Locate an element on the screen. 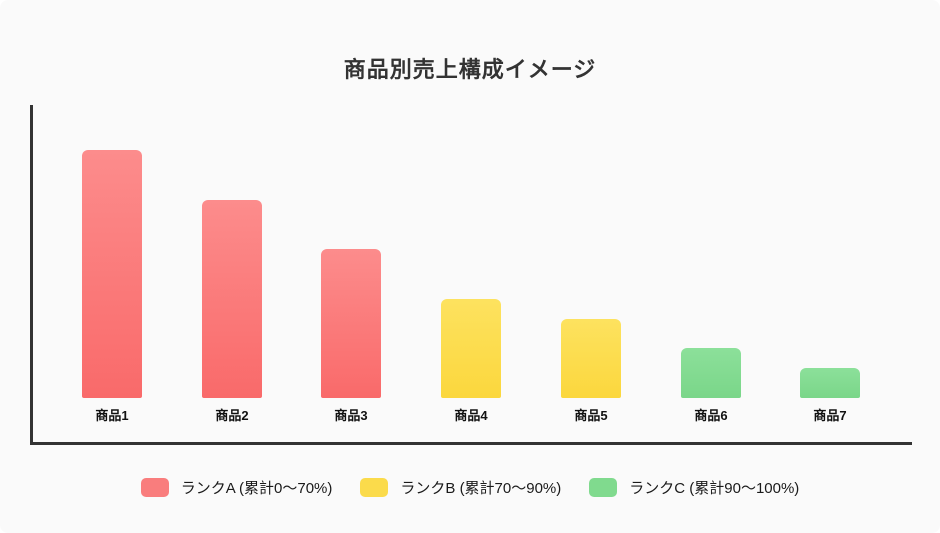 The height and width of the screenshot is (533, 940). bar-label-商品2: 商品2 is located at coordinates (232, 415).